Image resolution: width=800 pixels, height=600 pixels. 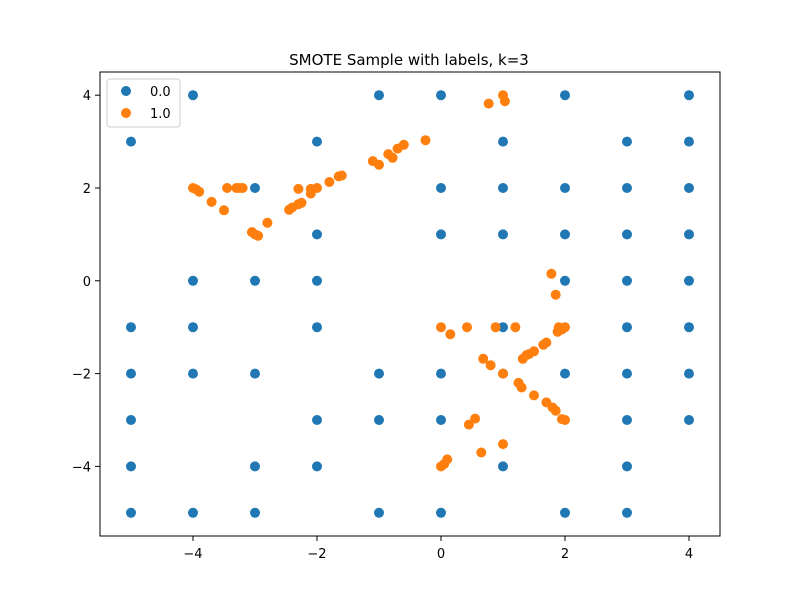 I want to click on point-0.0-42, so click(x=689, y=373).